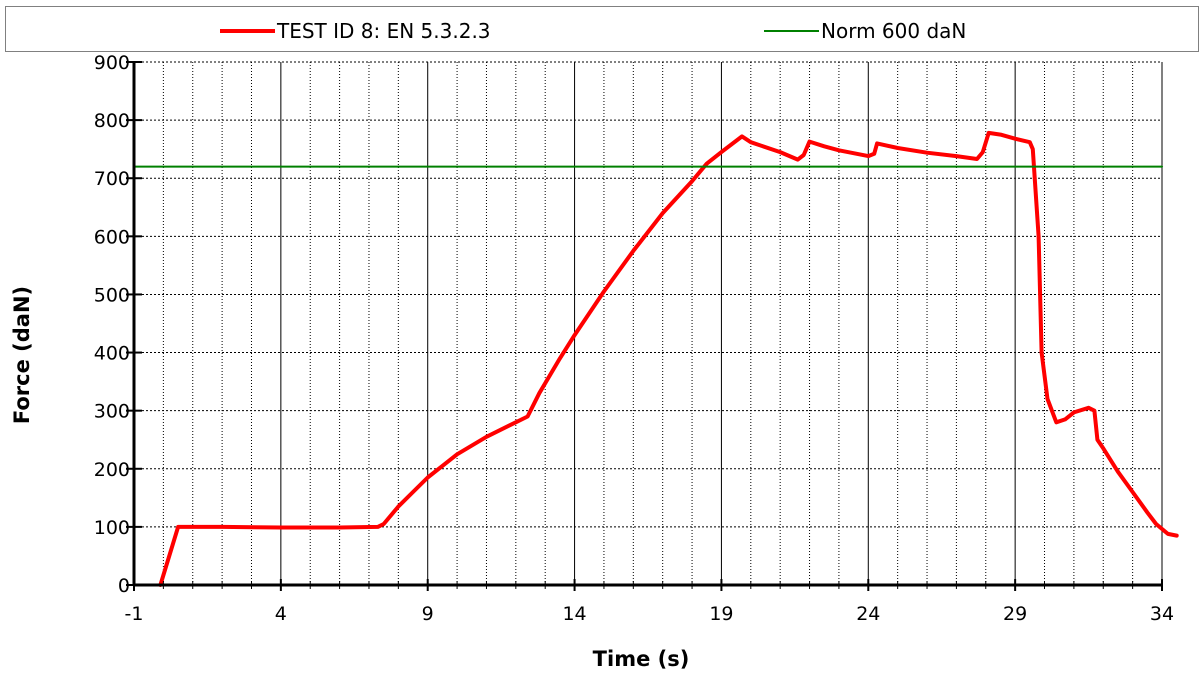 Image resolution: width=1204 pixels, height=680 pixels. What do you see at coordinates (112, 179) in the screenshot?
I see `y-tick-label: 700` at bounding box center [112, 179].